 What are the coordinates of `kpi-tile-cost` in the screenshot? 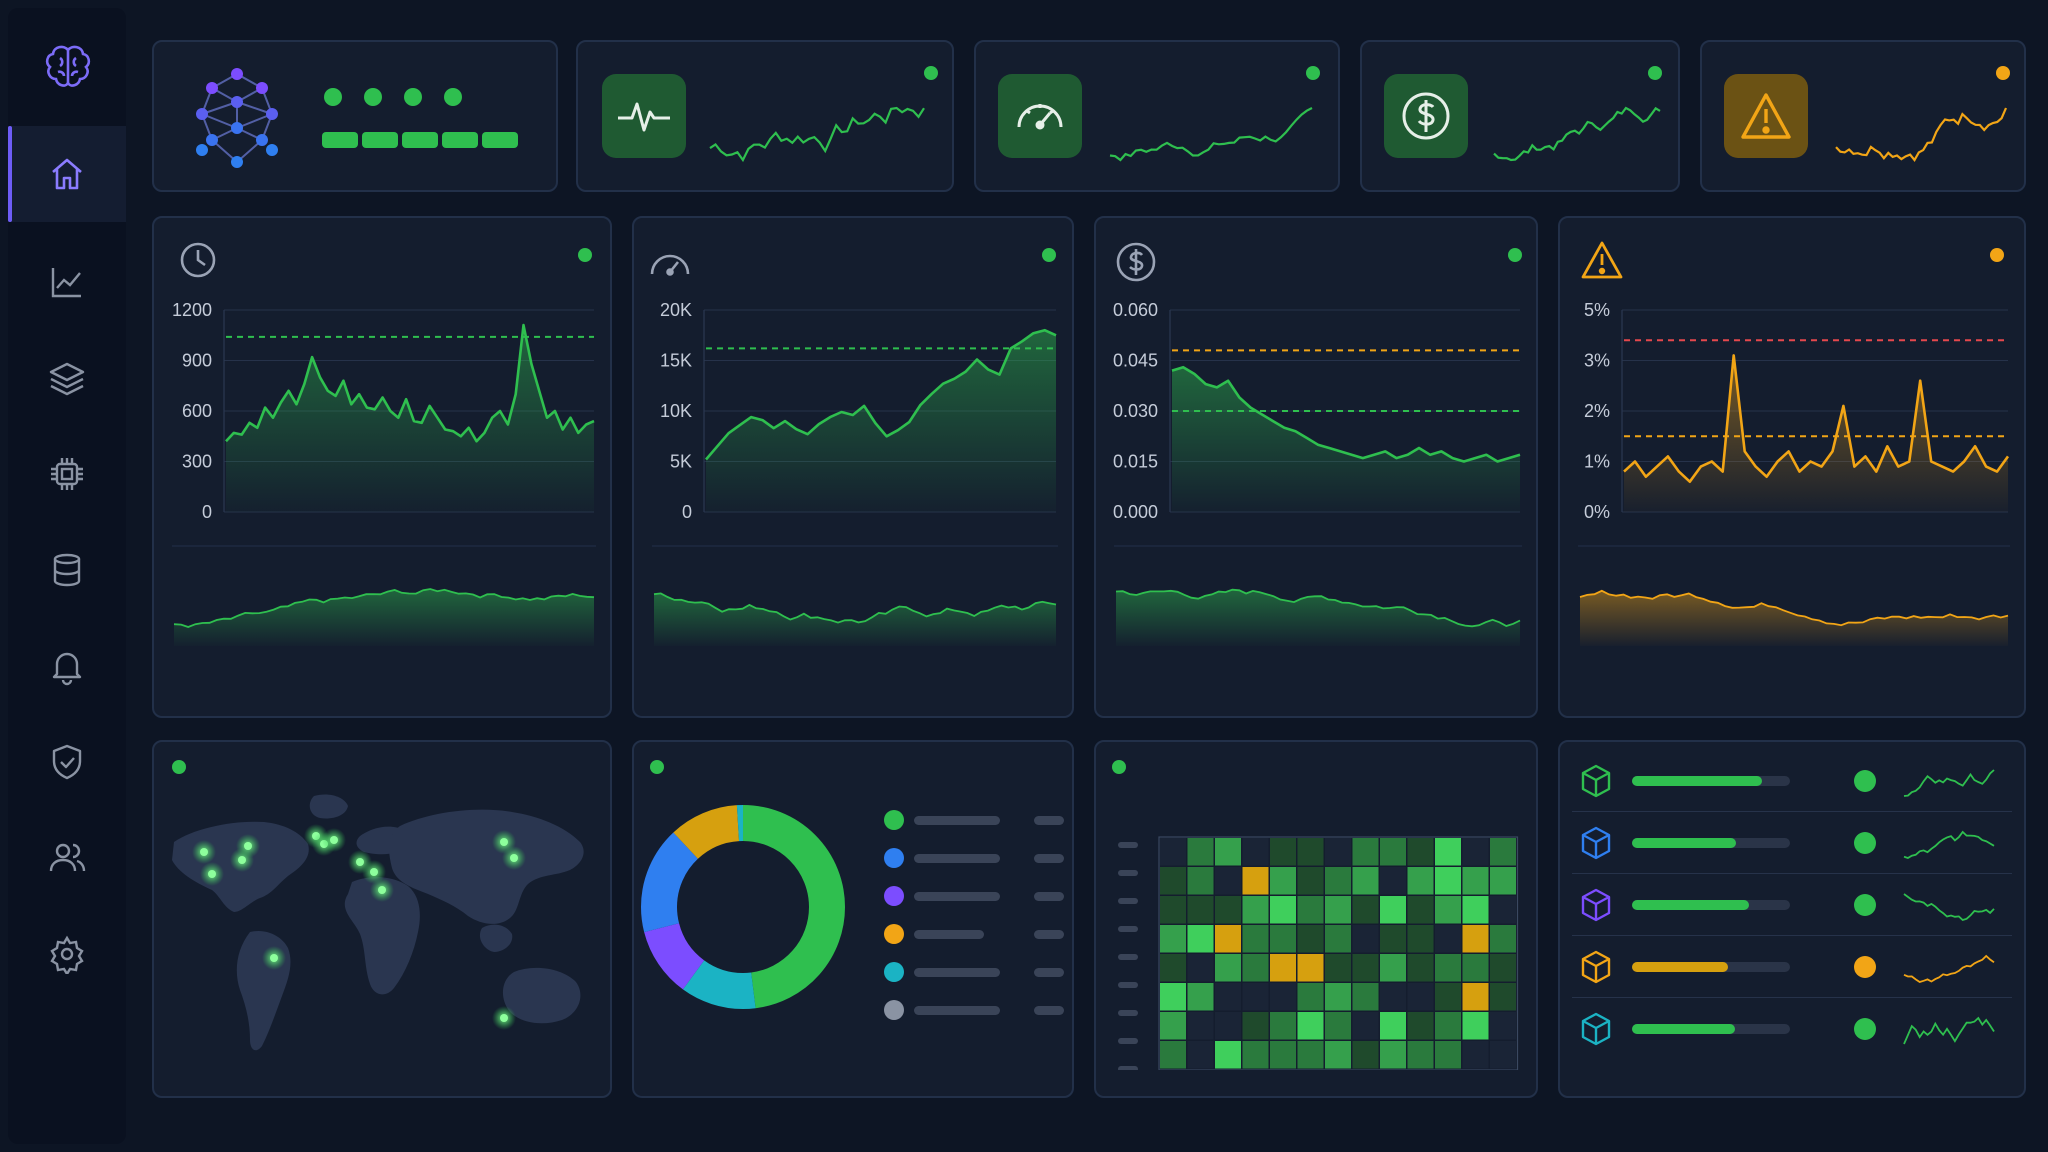 It's located at (1520, 116).